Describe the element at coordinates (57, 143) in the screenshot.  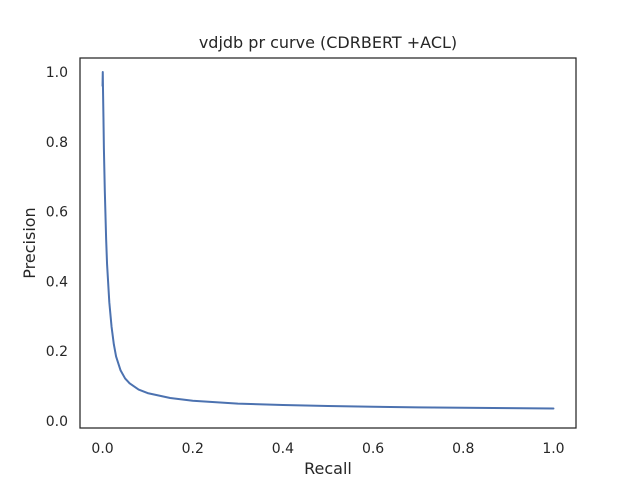
I see `y-tick-label: 0.8` at that location.